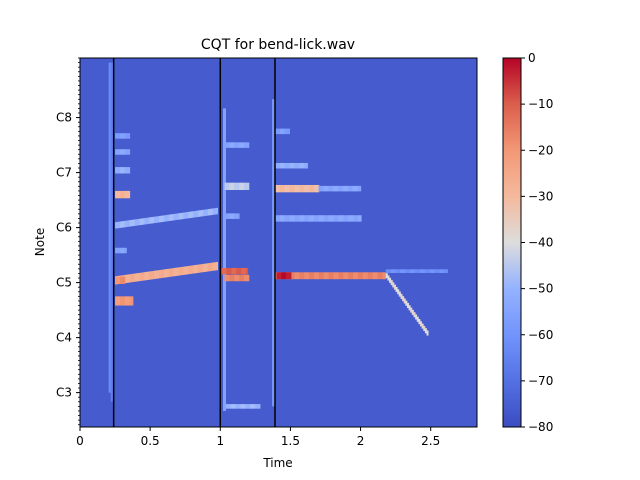 This screenshot has height=480, width=640. I want to click on colorbar-ticks: 0 −10 −20 −30 −40 −50 −60 −70 −80, so click(537, 242).